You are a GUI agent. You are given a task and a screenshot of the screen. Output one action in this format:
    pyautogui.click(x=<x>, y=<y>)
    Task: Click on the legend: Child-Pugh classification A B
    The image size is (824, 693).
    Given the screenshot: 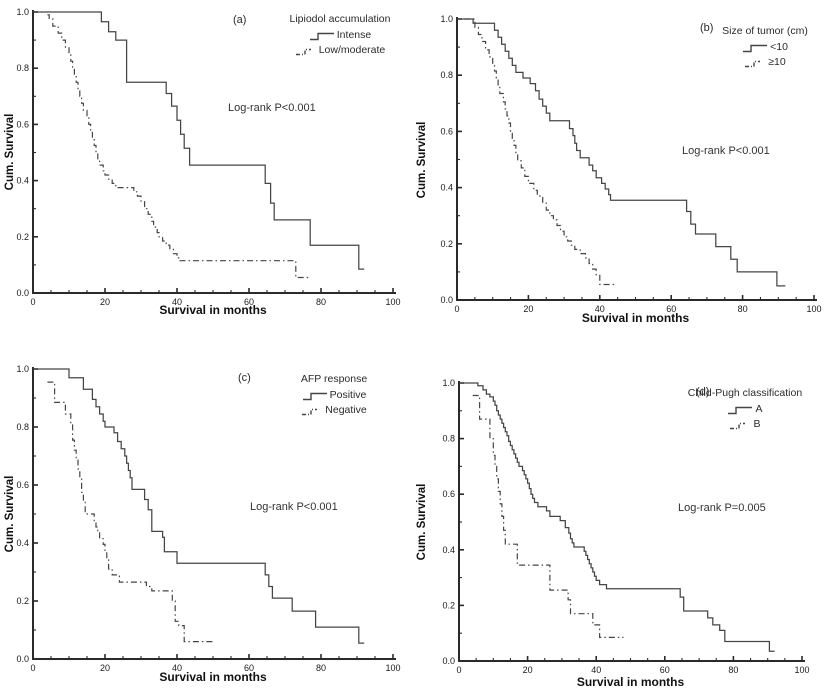 What is the action you would take?
    pyautogui.click(x=745, y=409)
    